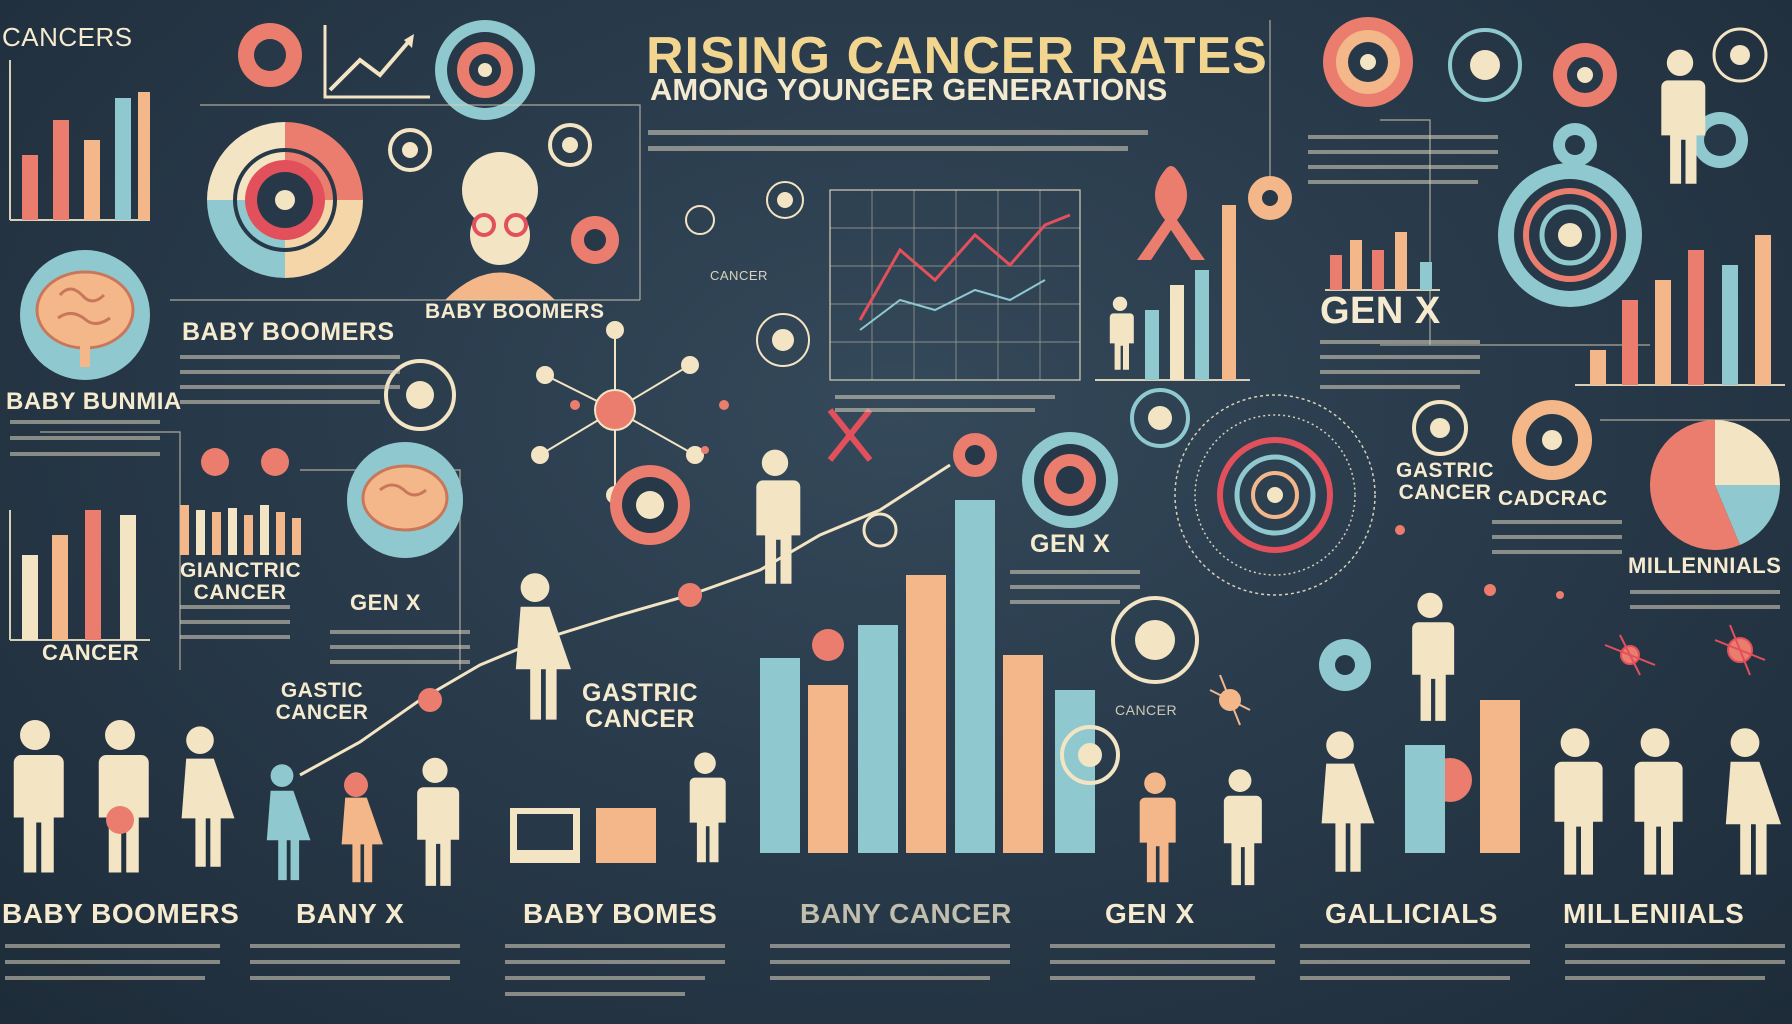  What do you see at coordinates (385, 602) in the screenshot?
I see `label-gen-x-brain: GEN X` at bounding box center [385, 602].